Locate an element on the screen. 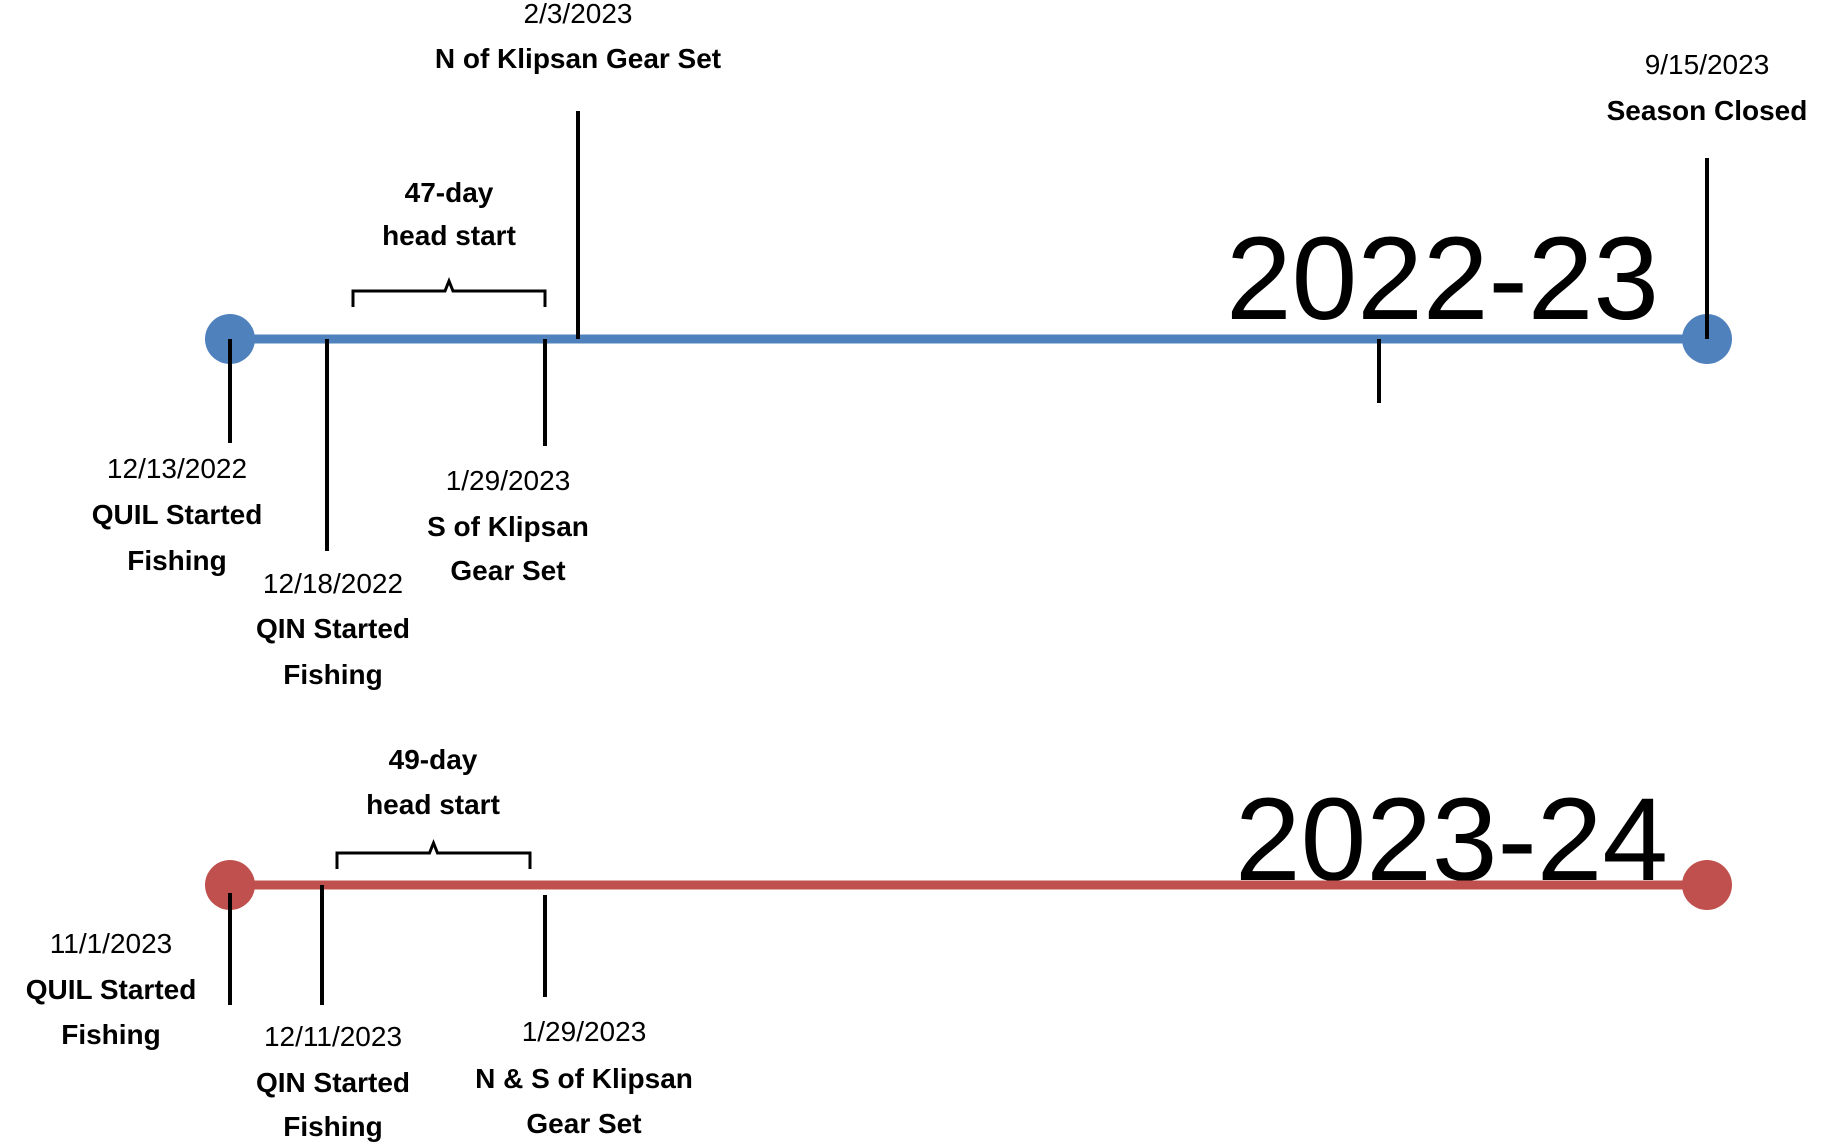 This screenshot has height=1148, width=1829. season-year: 2022-23 is located at coordinates (1442, 279).